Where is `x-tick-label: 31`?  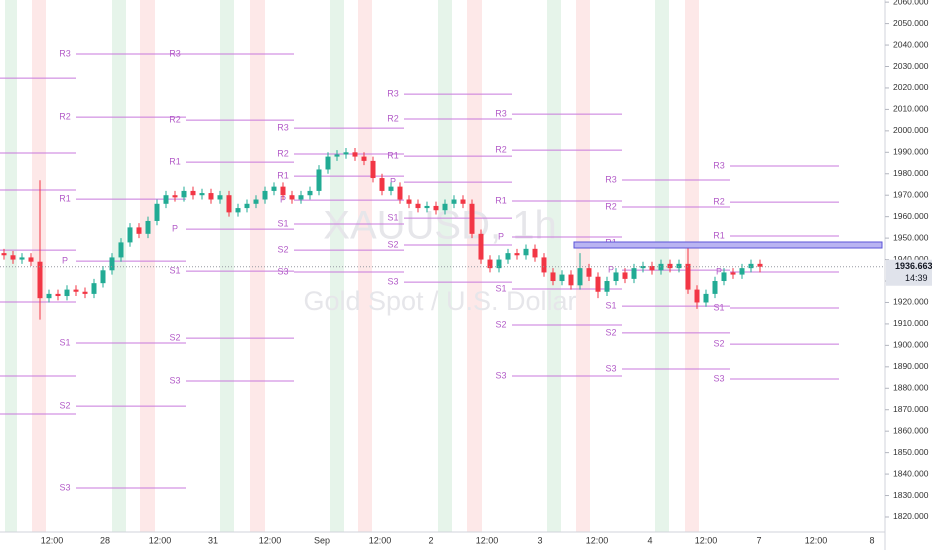 x-tick-label: 31 is located at coordinates (213, 540).